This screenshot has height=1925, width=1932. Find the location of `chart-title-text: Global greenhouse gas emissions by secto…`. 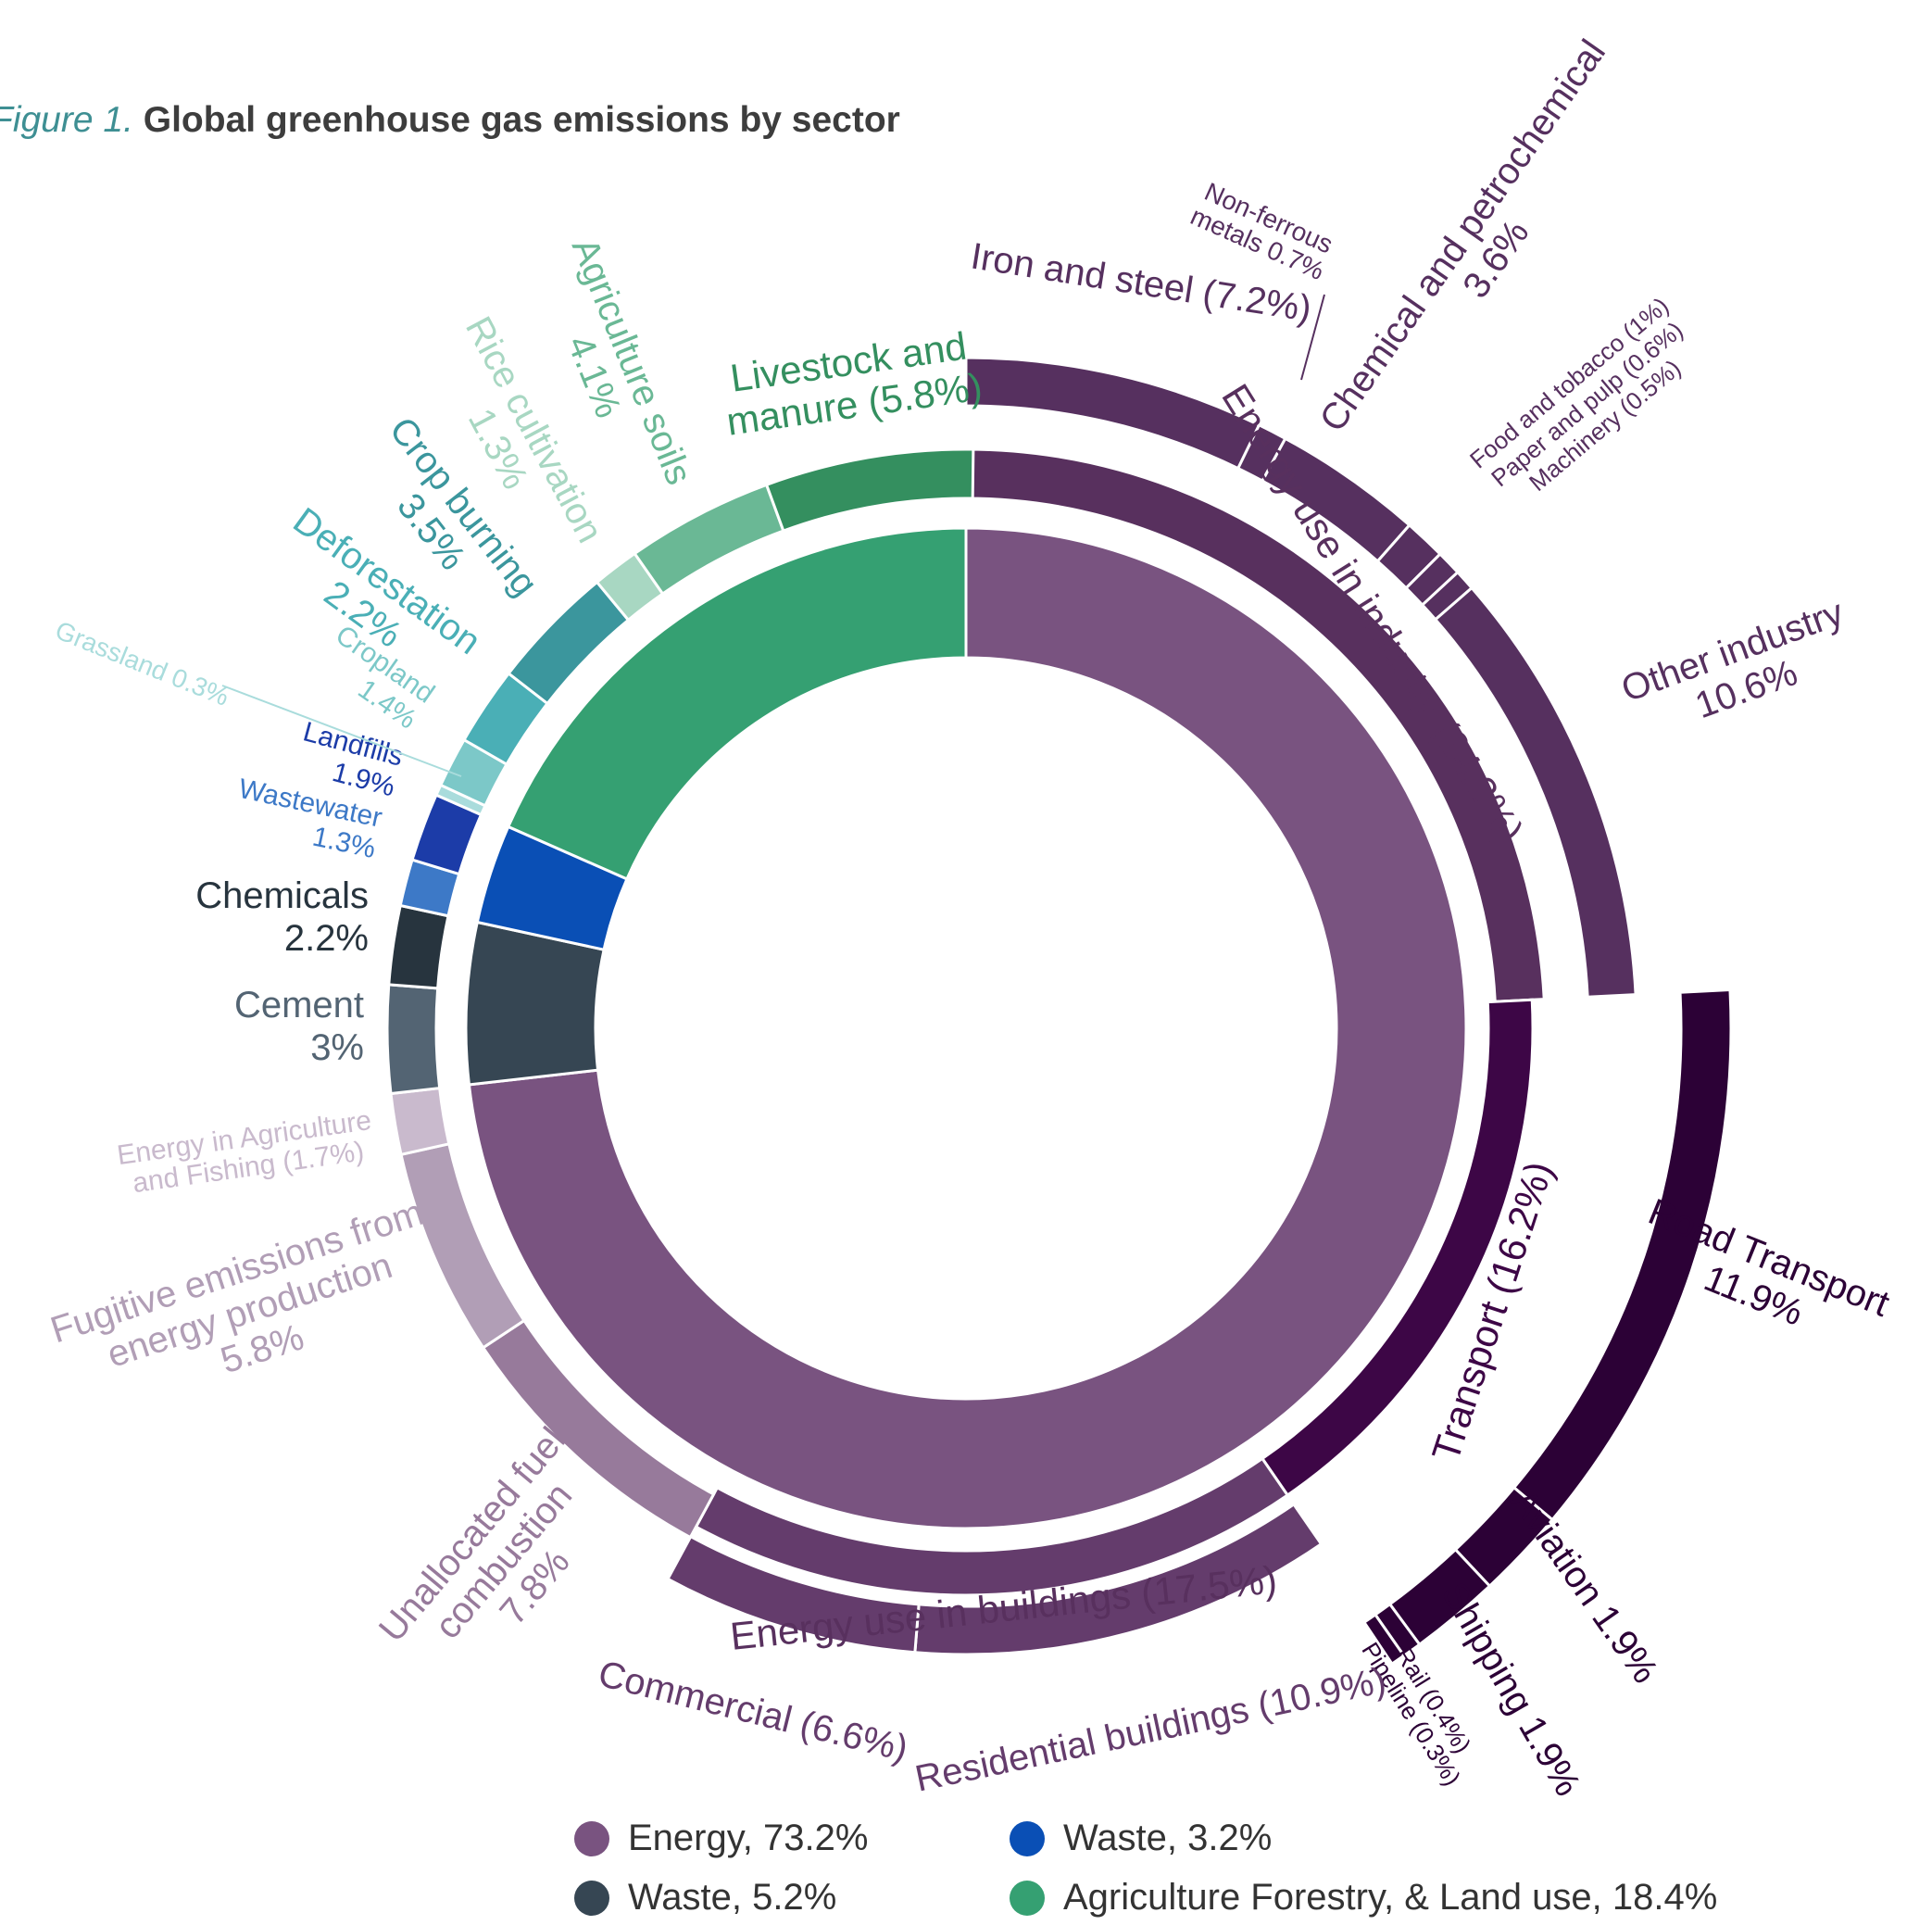

chart-title-text: Global greenhouse gas emissions by secto… is located at coordinates (521, 120).